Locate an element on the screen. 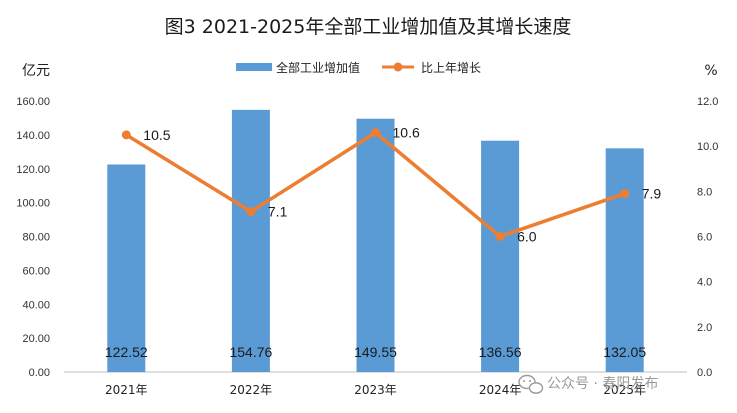  x-tick-label: 2023年 is located at coordinates (375, 390).